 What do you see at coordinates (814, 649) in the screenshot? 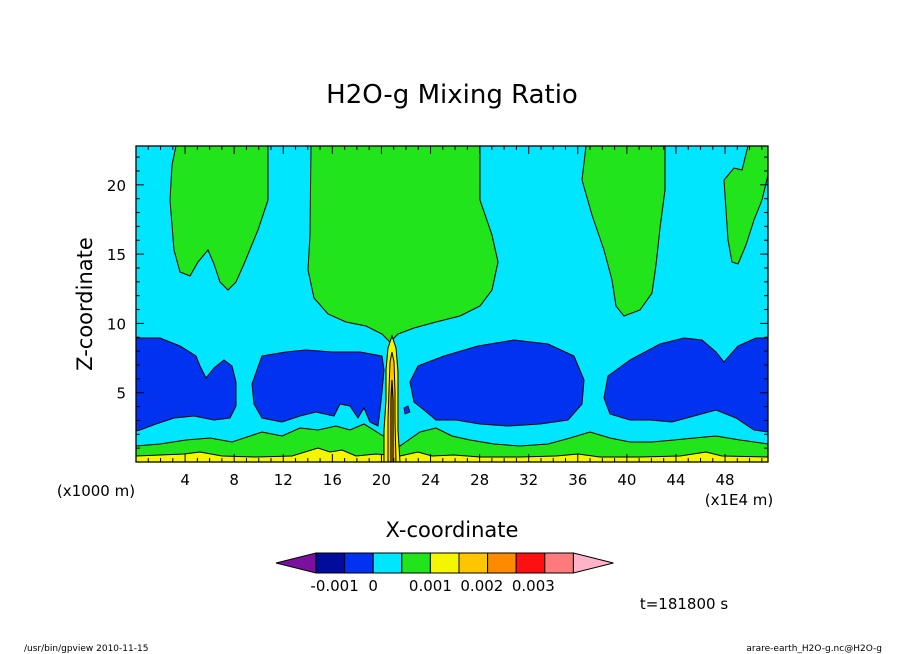
I see `footer-right: arare-earth_H2O-g.nc@H2O-g` at bounding box center [814, 649].